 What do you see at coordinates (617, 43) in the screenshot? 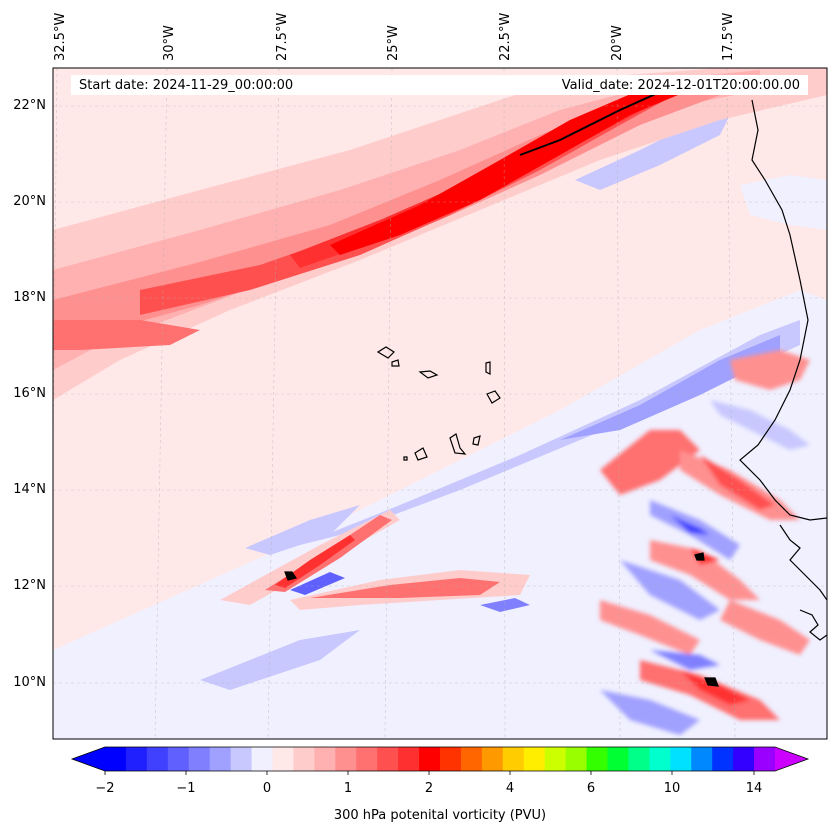
I see `lon-tick-label: 20°W` at bounding box center [617, 43].